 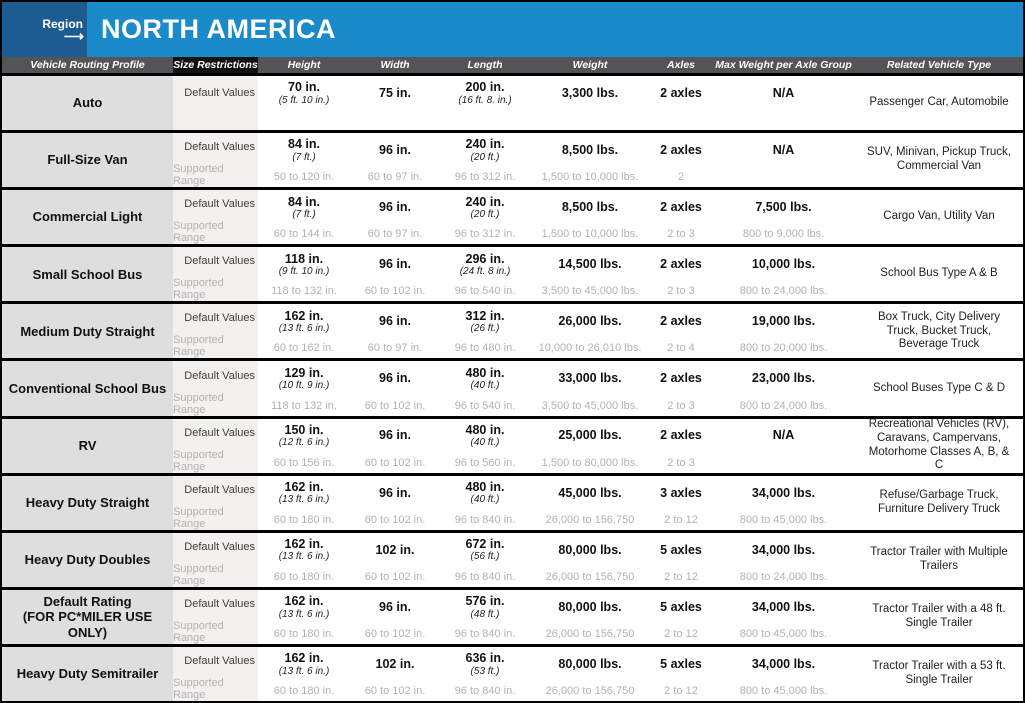 I want to click on default-length-note: (20 ft.), so click(x=485, y=214).